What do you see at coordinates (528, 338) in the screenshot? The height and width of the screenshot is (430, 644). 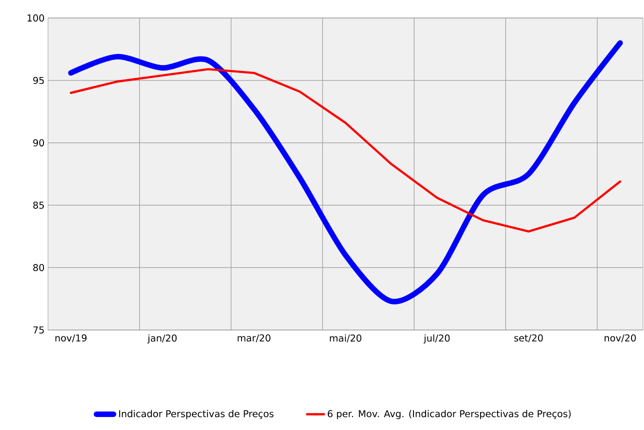 I see `x-tick-label: set/20` at bounding box center [528, 338].